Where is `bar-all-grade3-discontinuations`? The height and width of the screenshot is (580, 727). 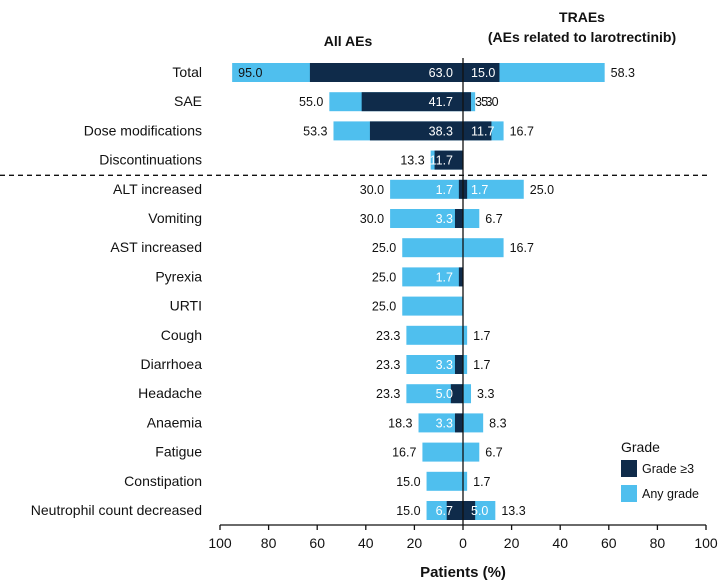
bar-all-grade3-discontinuations is located at coordinates (448, 160).